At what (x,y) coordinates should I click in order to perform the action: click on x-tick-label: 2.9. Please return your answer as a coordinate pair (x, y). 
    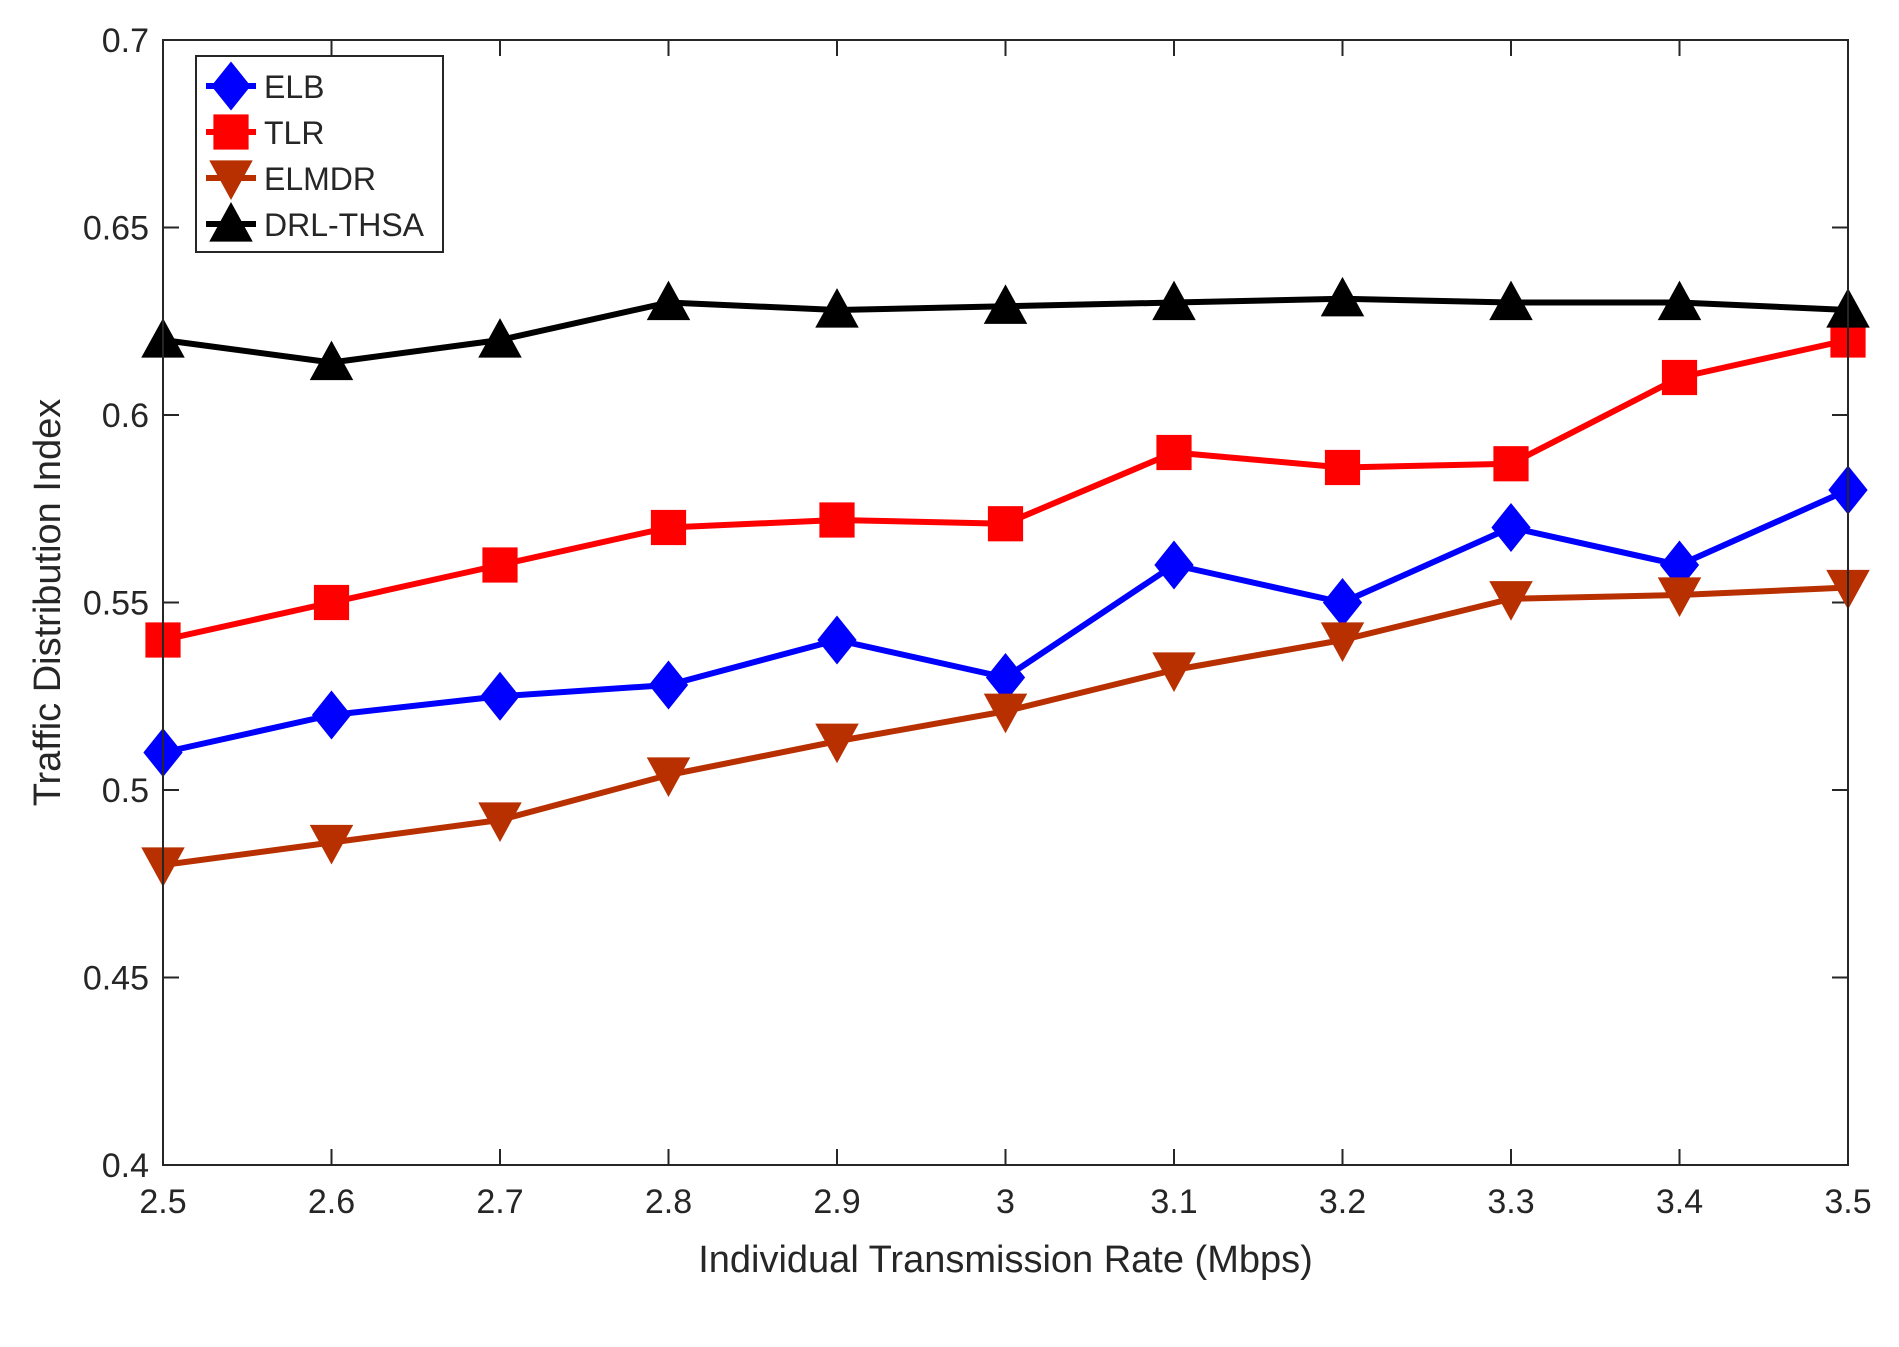
    Looking at the image, I should click on (836, 1202).